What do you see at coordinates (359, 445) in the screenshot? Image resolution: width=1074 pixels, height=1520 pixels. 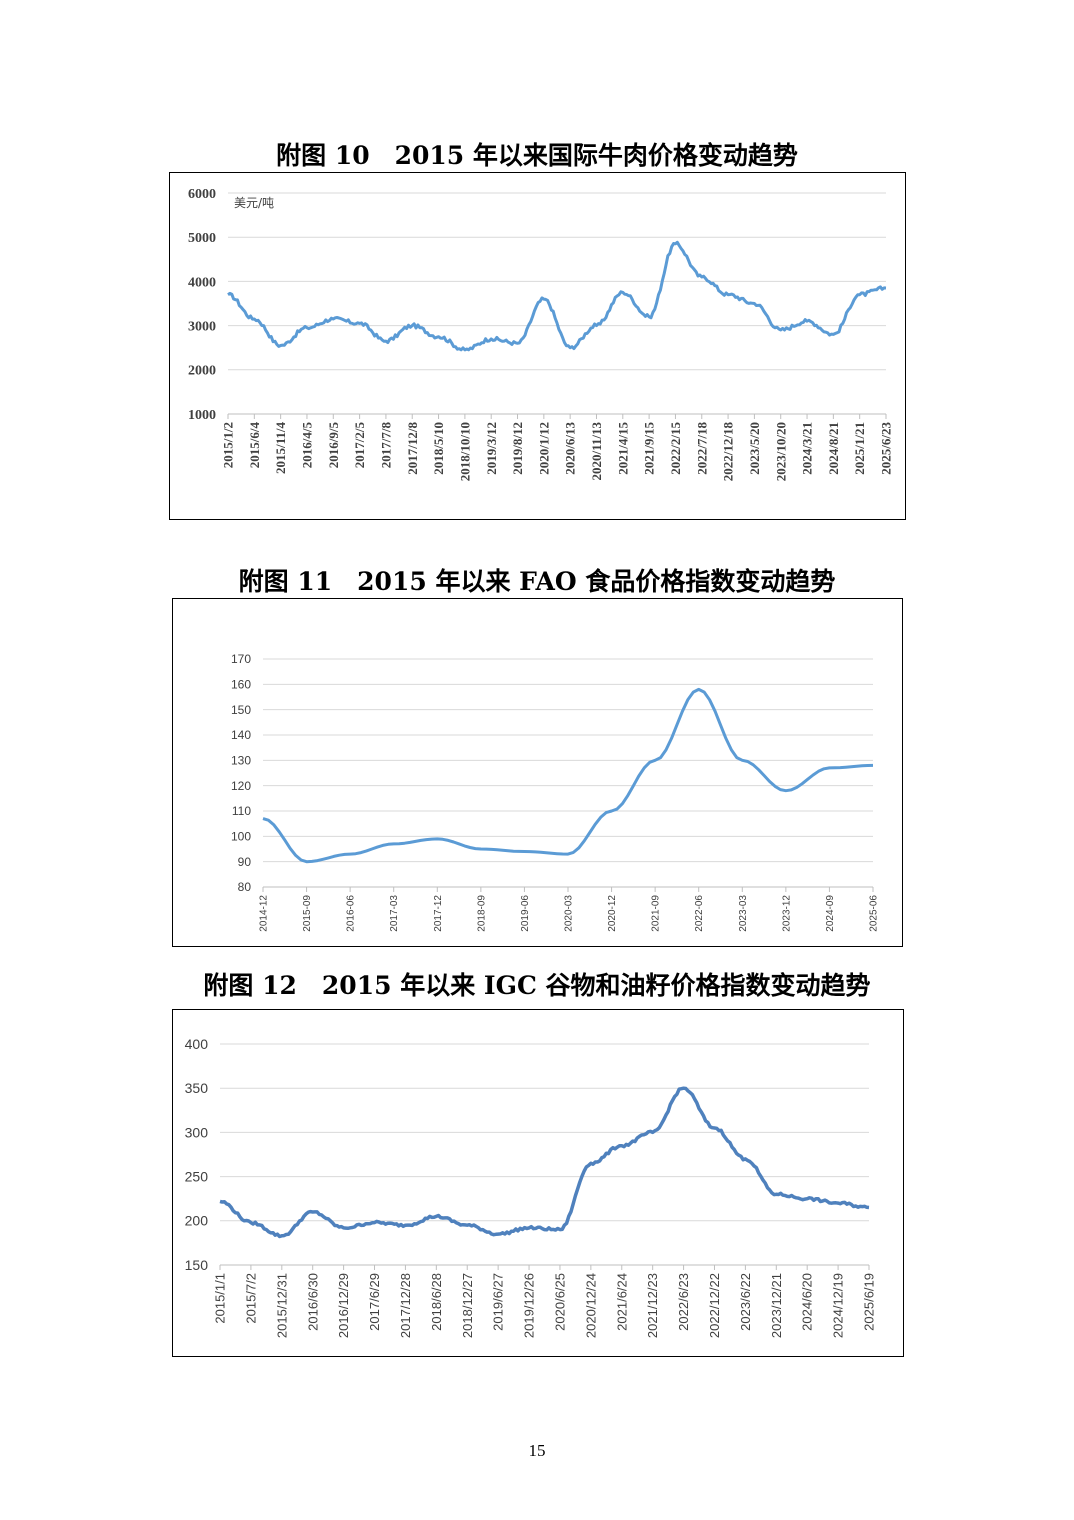 I see `x-tick-label: 2017/2/5` at bounding box center [359, 445].